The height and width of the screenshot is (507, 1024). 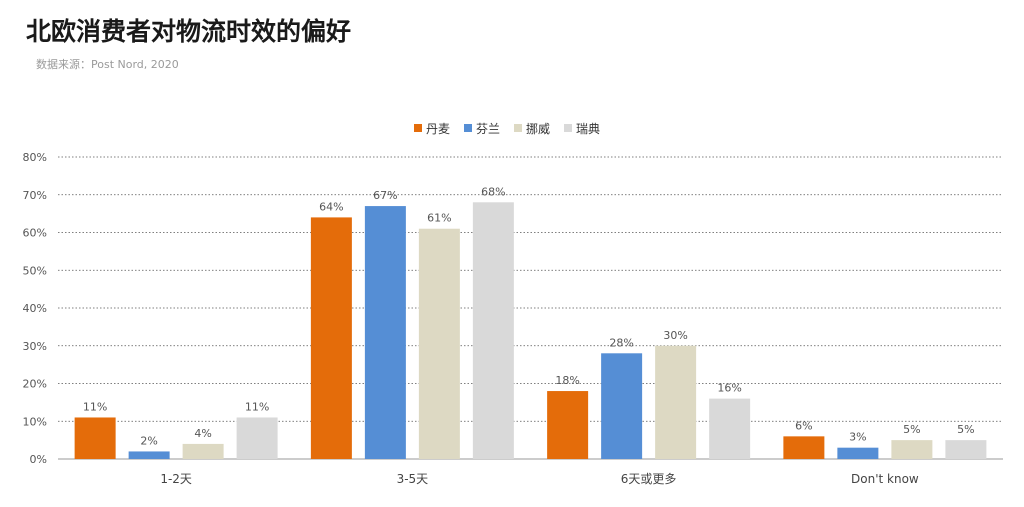 I want to click on y-tick-label: 40%, so click(x=35, y=308).